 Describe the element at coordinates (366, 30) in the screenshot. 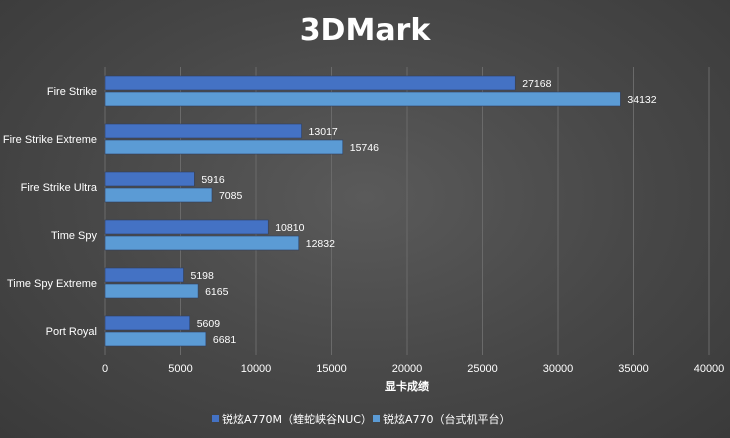

I see `chart-title: 3DMark` at that location.